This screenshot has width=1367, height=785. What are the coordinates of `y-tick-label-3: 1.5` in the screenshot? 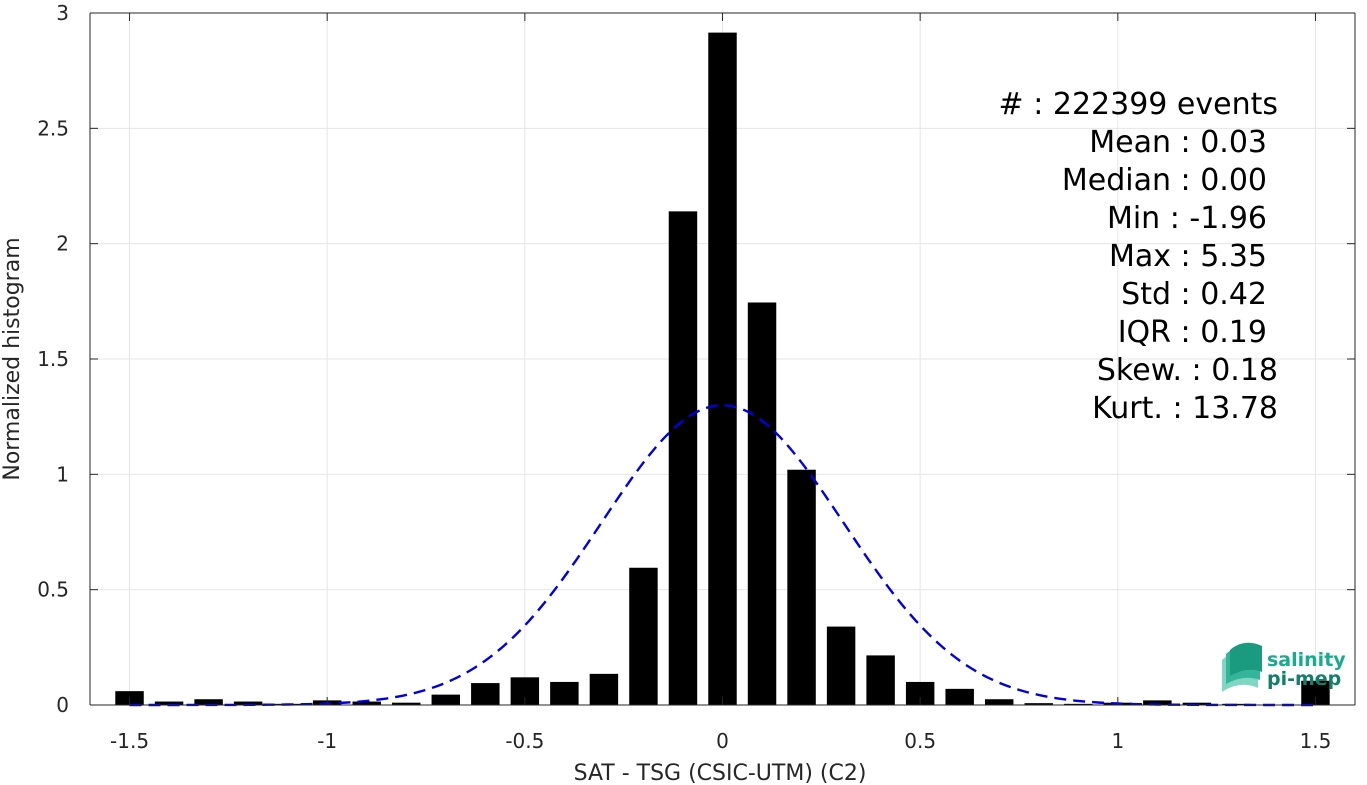 It's located at (53, 359).